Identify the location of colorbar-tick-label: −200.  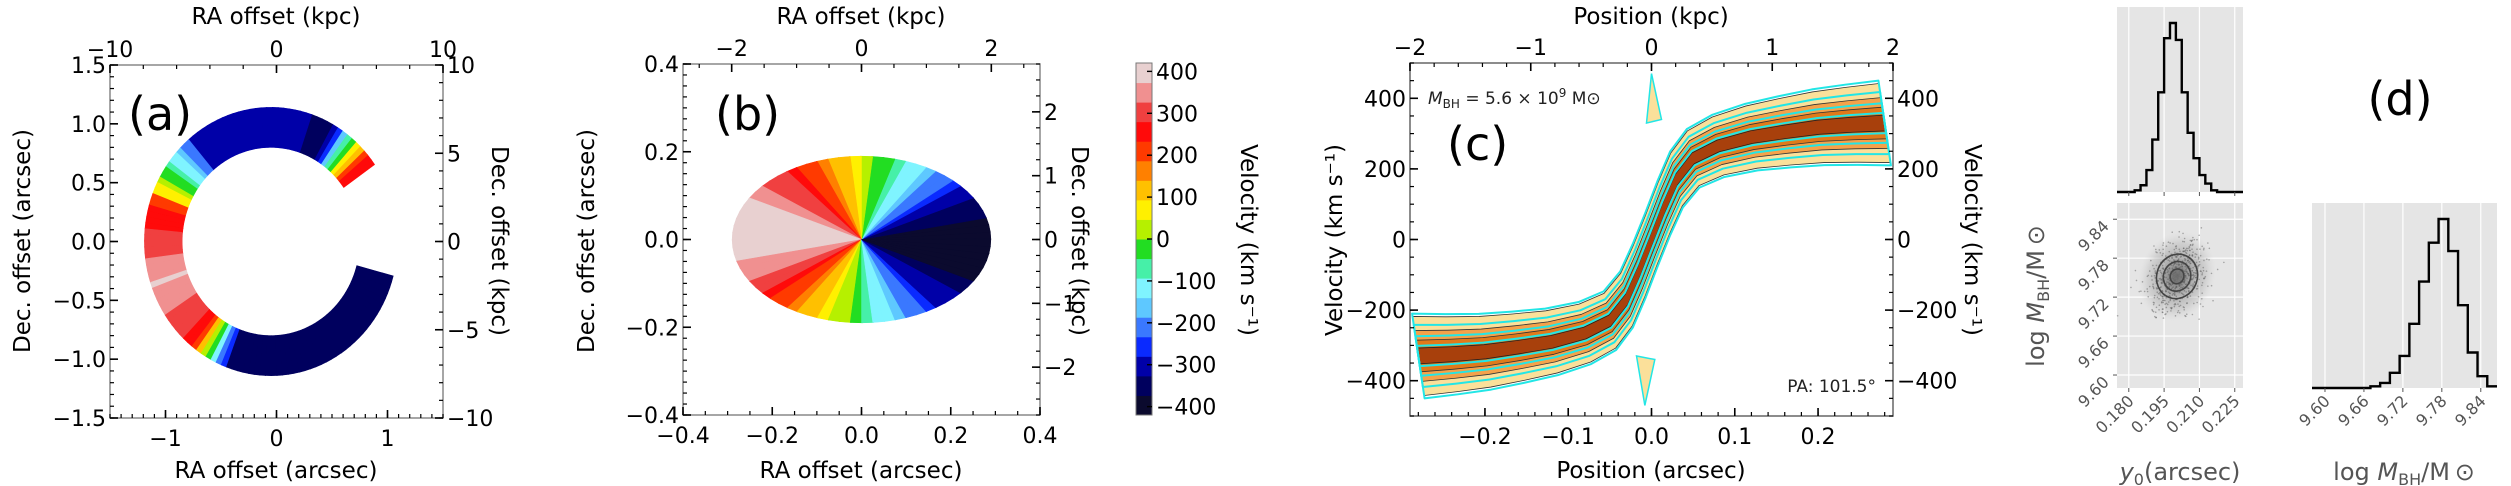
(1186, 324).